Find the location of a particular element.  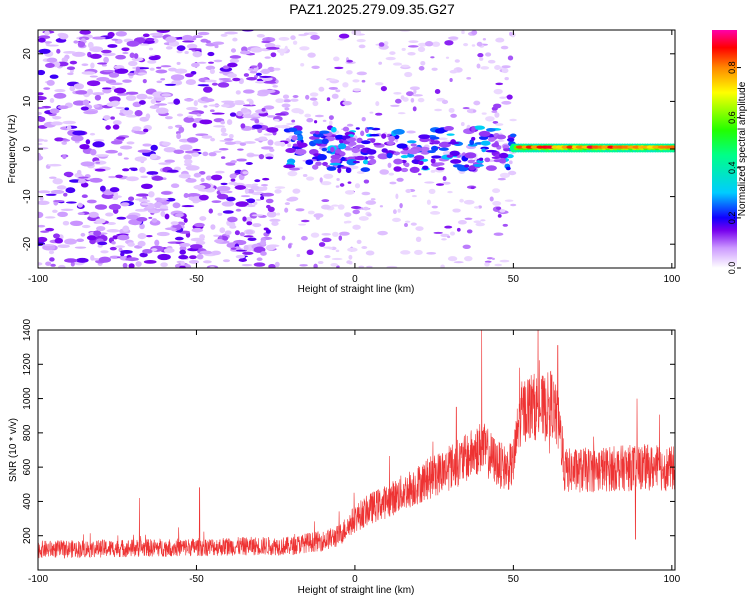

snr-y-tick-label: 400 is located at coordinates (27, 501).